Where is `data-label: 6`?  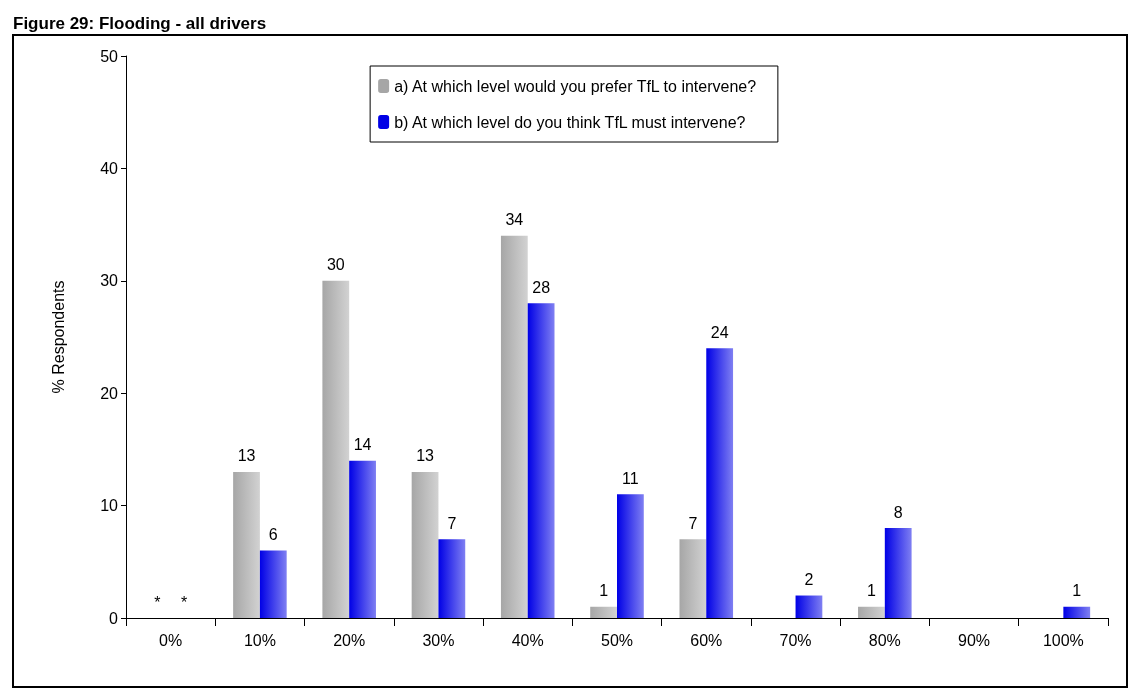 data-label: 6 is located at coordinates (273, 535).